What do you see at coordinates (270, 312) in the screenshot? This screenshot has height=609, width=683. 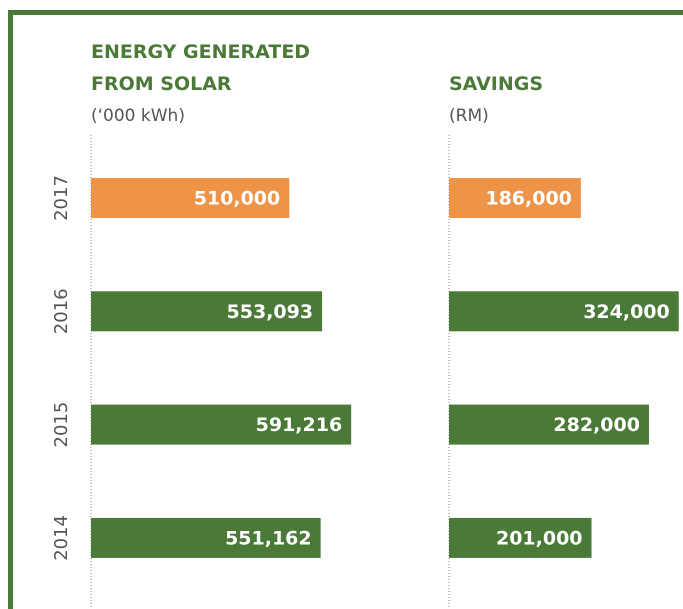 I see `value-label: 553,093` at bounding box center [270, 312].